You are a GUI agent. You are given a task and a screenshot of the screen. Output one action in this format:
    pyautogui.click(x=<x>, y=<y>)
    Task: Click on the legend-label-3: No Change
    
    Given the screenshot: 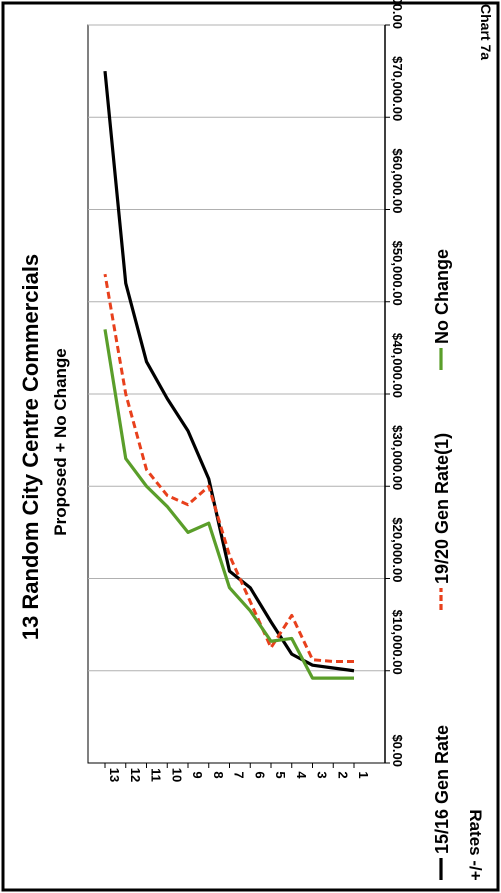 What is the action you would take?
    pyautogui.click(x=442, y=296)
    